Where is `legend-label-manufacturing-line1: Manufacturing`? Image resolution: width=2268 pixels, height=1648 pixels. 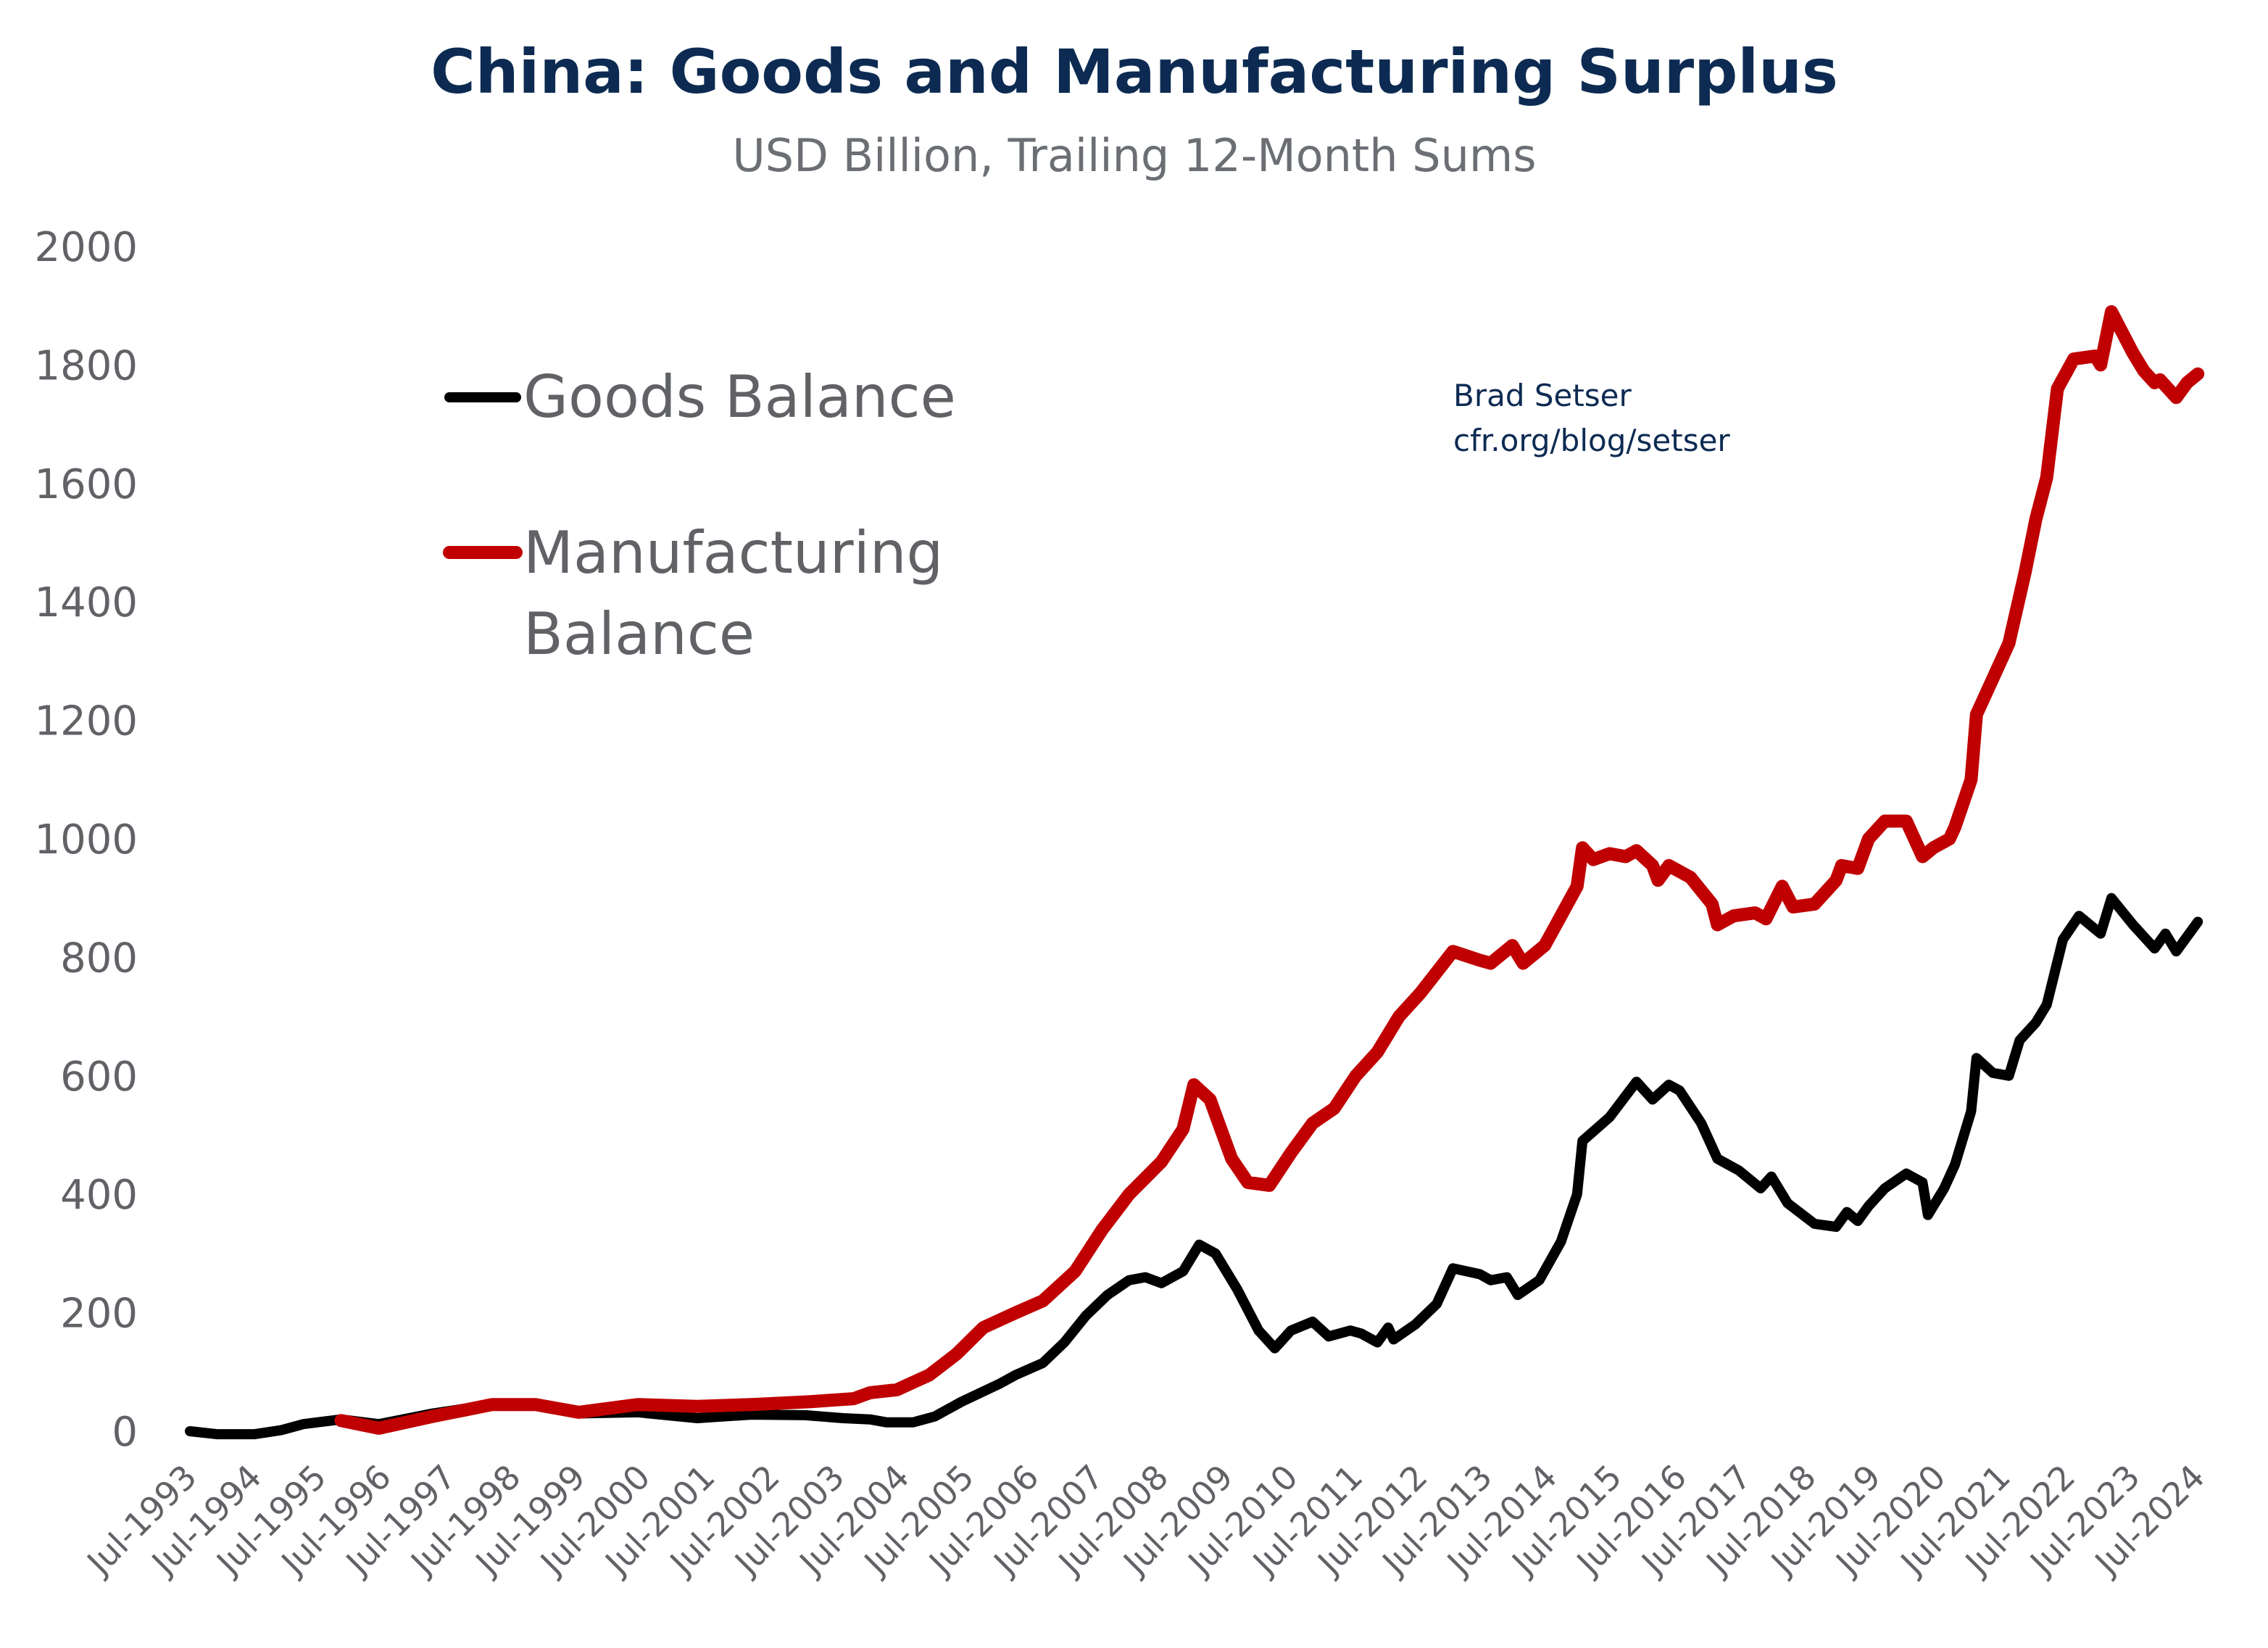
legend-label-manufacturing-line1: Manufacturing is located at coordinates (733, 553).